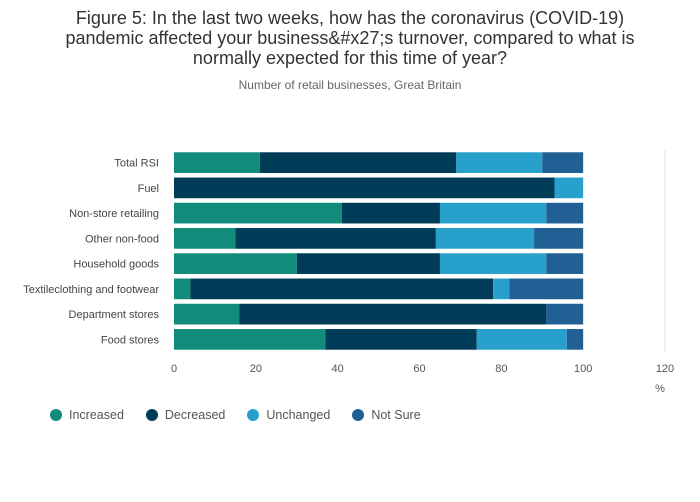  What do you see at coordinates (350, 58) in the screenshot?
I see `chart-title-line-3: normally expected for this time of year?` at bounding box center [350, 58].